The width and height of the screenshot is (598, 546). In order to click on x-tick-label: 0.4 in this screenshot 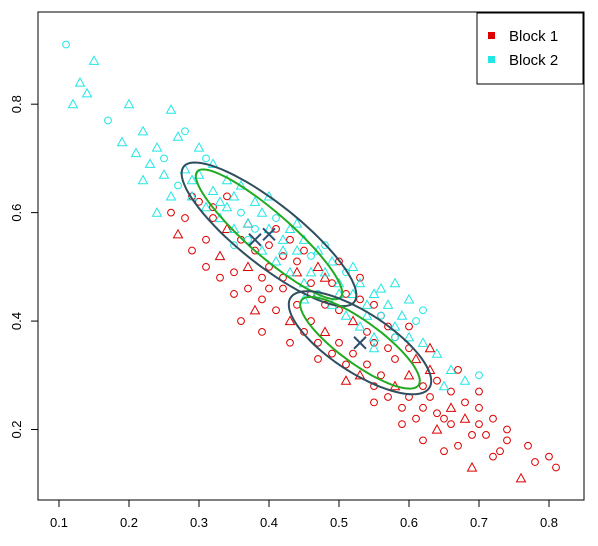, I will do `click(269, 522)`.